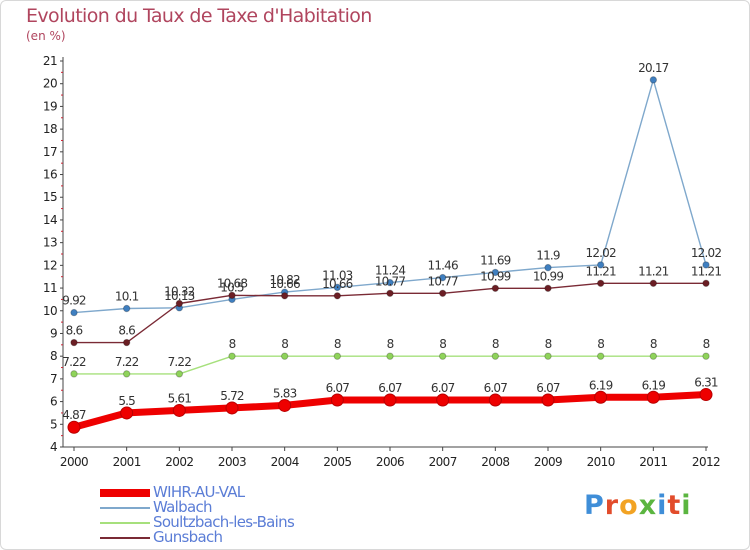  I want to click on y-tick-label: 15, so click(50, 197).